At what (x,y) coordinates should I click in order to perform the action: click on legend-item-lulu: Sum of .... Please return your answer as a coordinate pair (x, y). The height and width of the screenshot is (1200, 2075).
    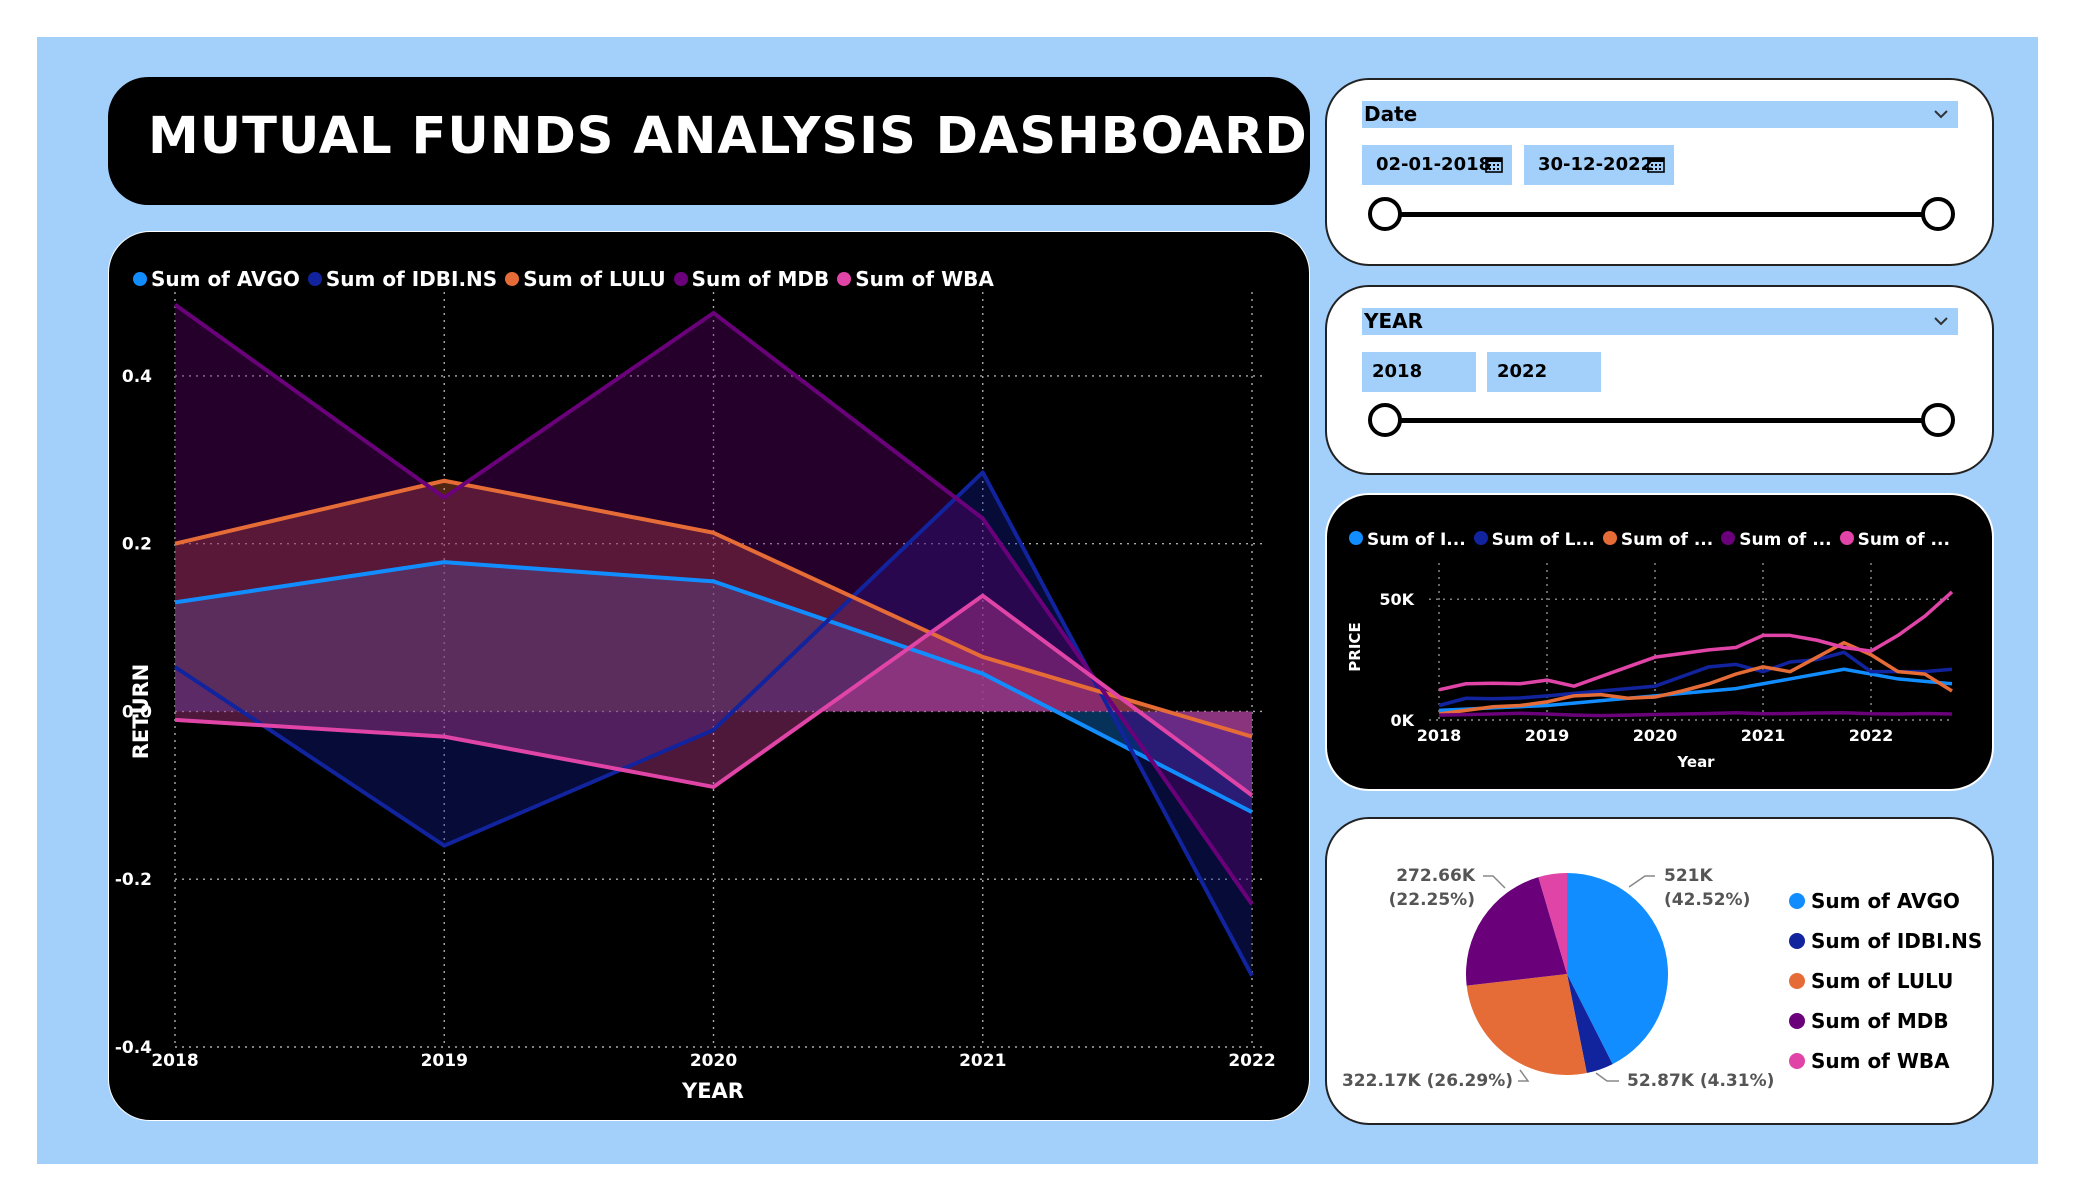
    Looking at the image, I should click on (1657, 540).